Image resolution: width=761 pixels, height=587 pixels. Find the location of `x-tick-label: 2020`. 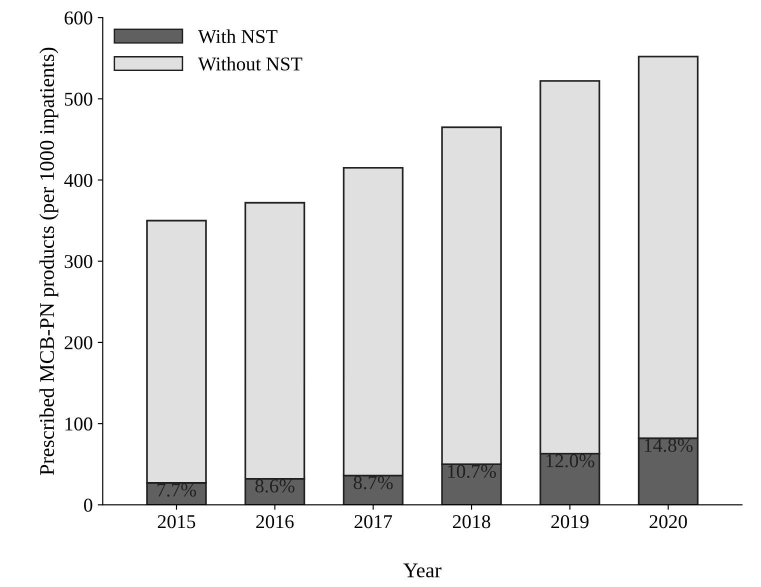

x-tick-label: 2020 is located at coordinates (668, 521).